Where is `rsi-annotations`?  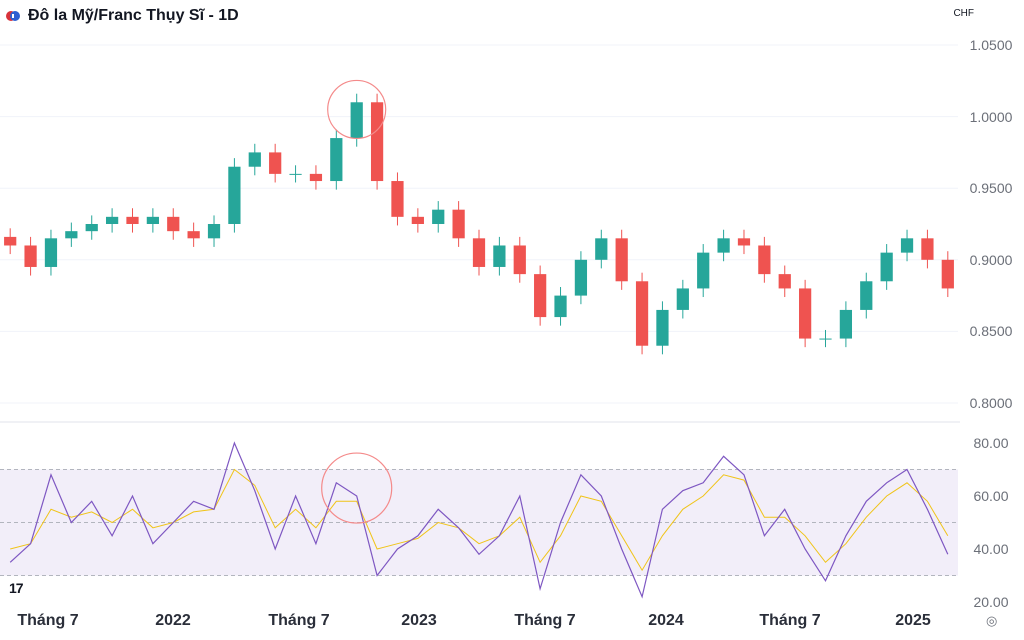
rsi-annotations is located at coordinates (357, 488).